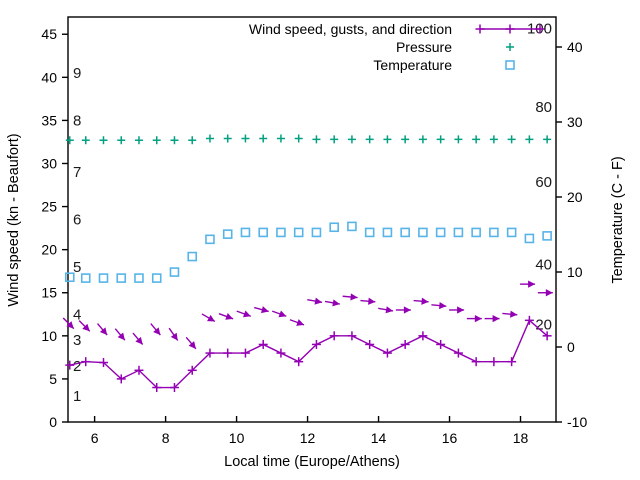 Image resolution: width=640 pixels, height=480 pixels. I want to click on beaufort-label: 8, so click(77, 120).